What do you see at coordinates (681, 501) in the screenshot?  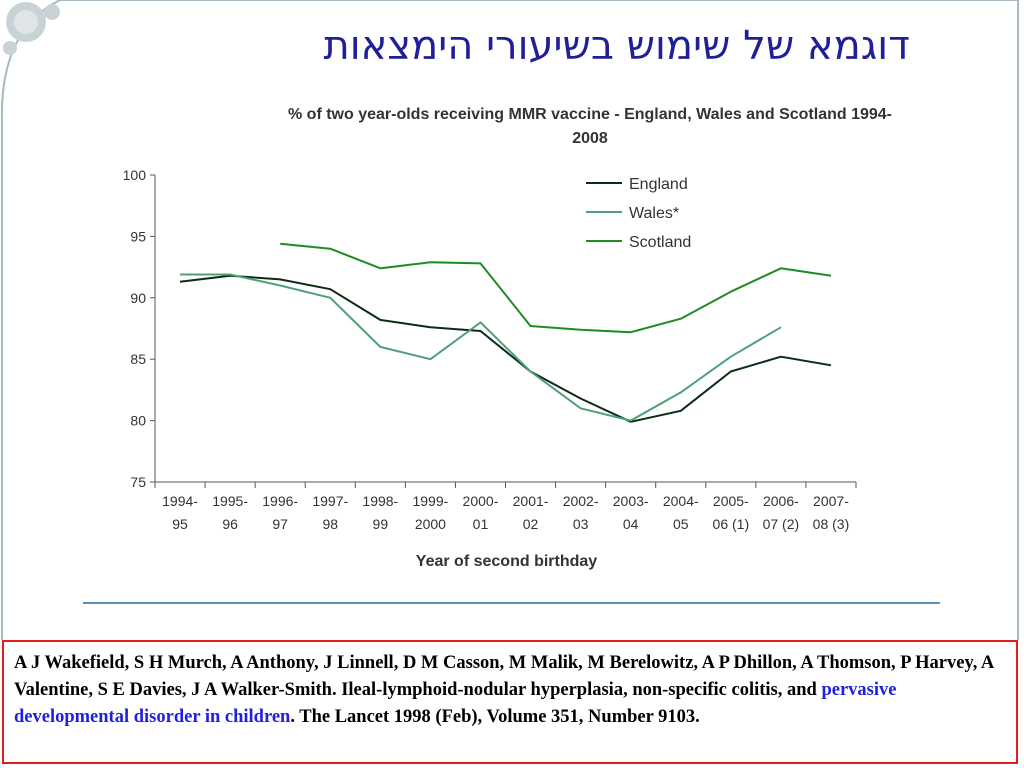 I see `x-tick-label: 2004-` at bounding box center [681, 501].